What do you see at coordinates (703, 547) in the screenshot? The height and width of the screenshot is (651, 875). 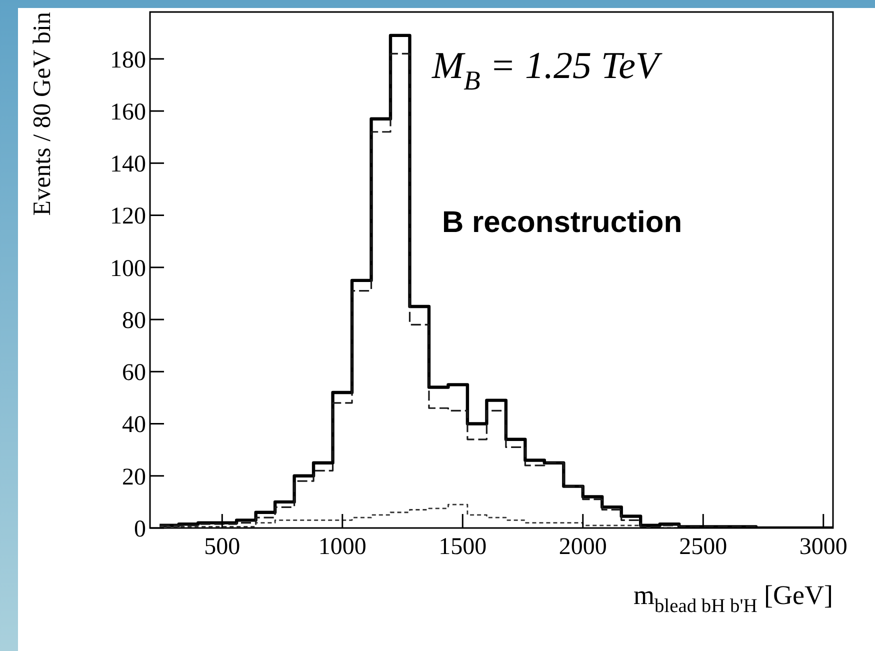 I see `x-tick-label: 2500` at bounding box center [703, 547].